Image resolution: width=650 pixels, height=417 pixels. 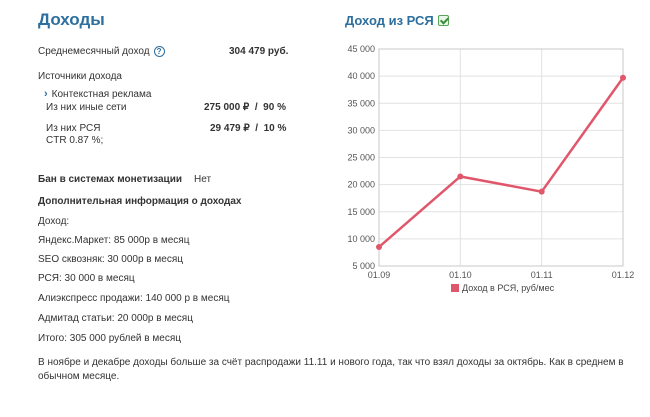 I want to click on rsya-label: Из них РСЯ, so click(x=73, y=128).